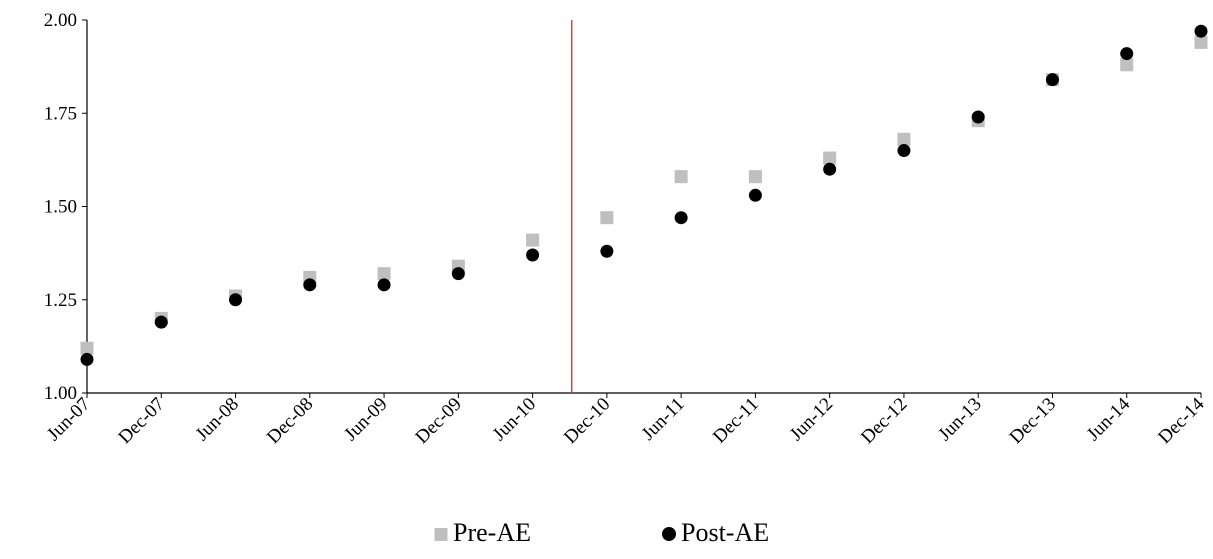  Describe the element at coordinates (60, 300) in the screenshot. I see `y-tick-label: 1.25` at that location.